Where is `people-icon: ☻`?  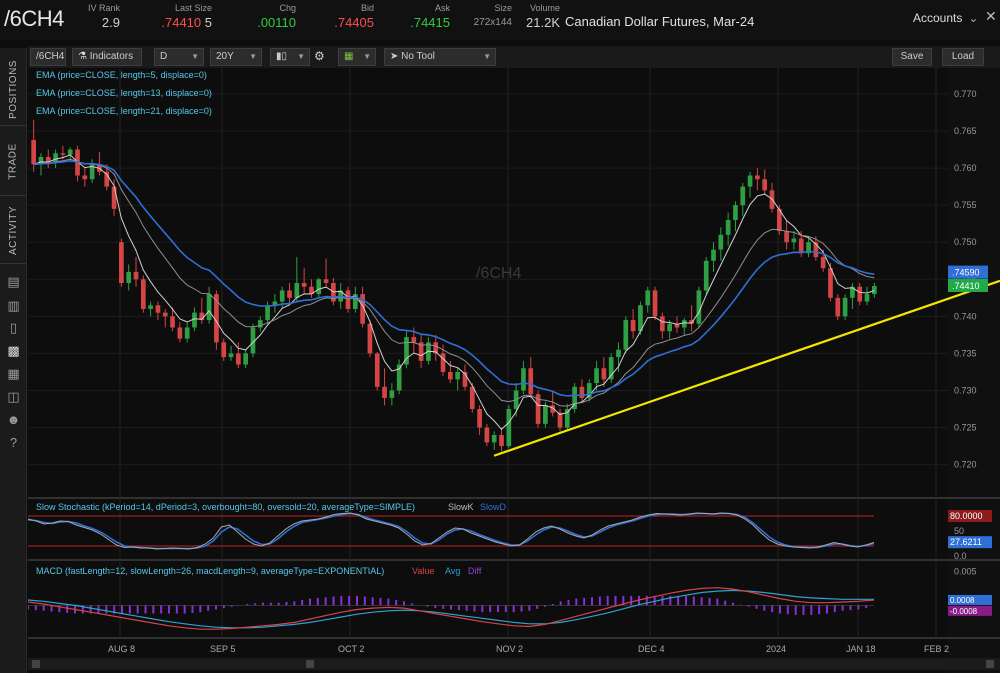 people-icon: ☻ is located at coordinates (13, 419).